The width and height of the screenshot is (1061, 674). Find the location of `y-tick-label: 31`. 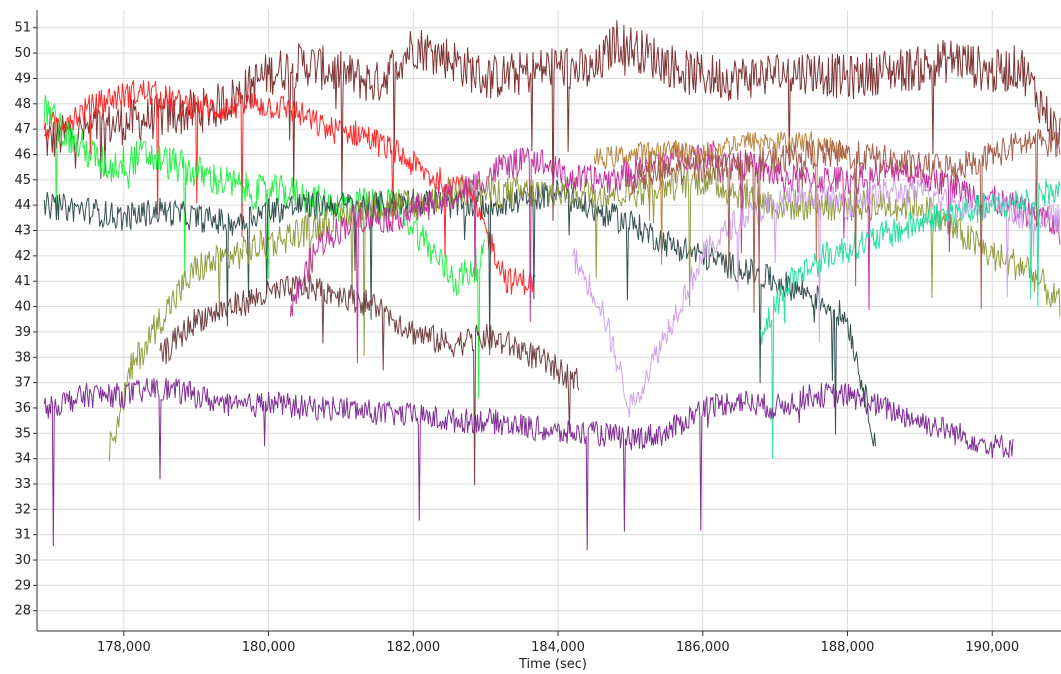

y-tick-label: 31 is located at coordinates (22, 535).